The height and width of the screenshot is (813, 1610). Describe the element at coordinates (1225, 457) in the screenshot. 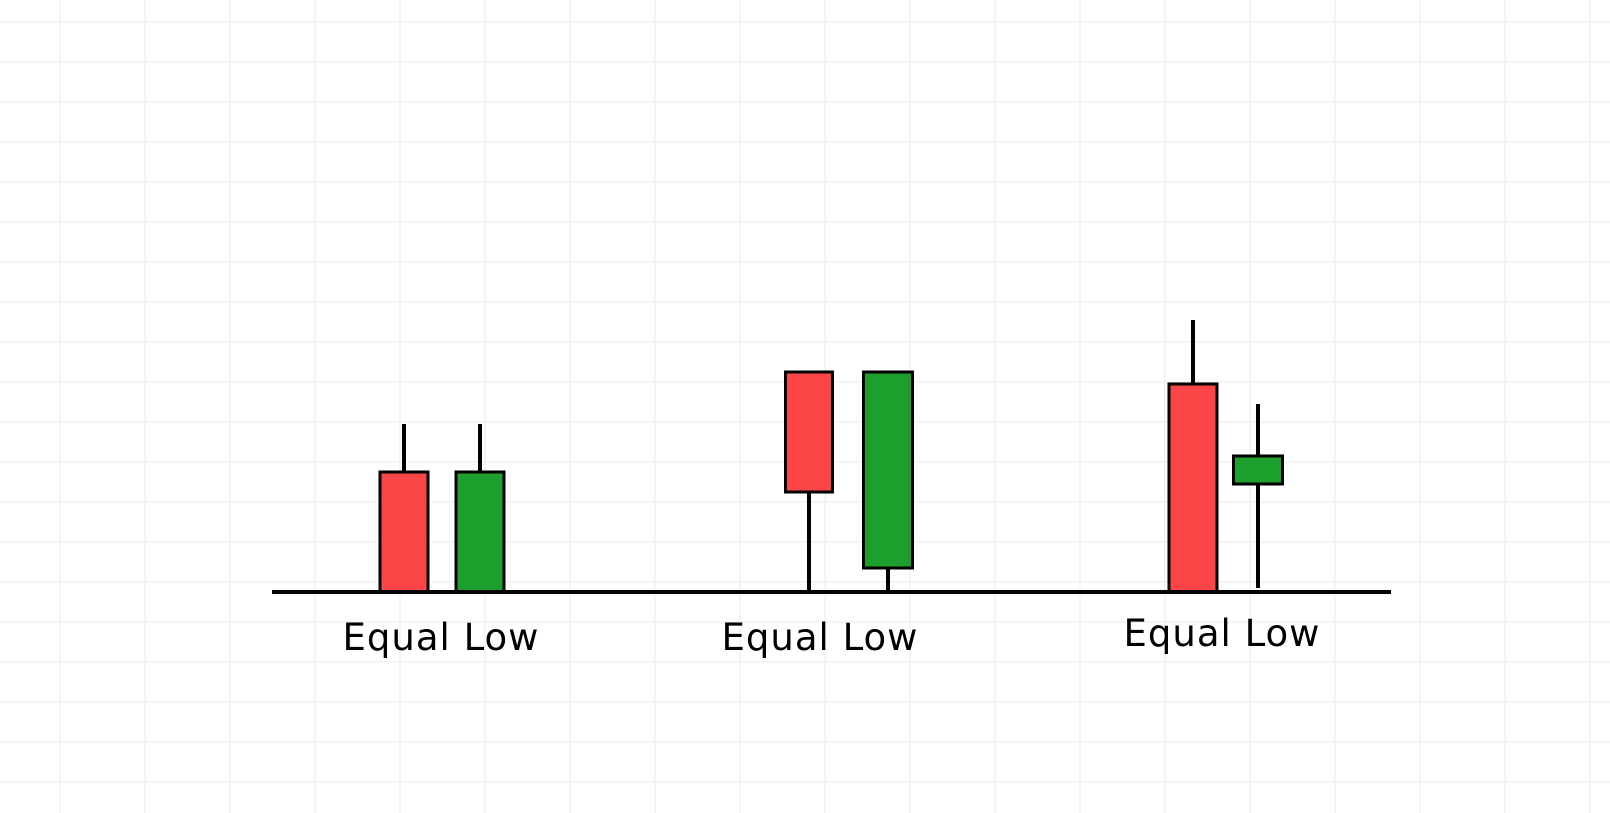

I see `equal-low-3-group` at that location.